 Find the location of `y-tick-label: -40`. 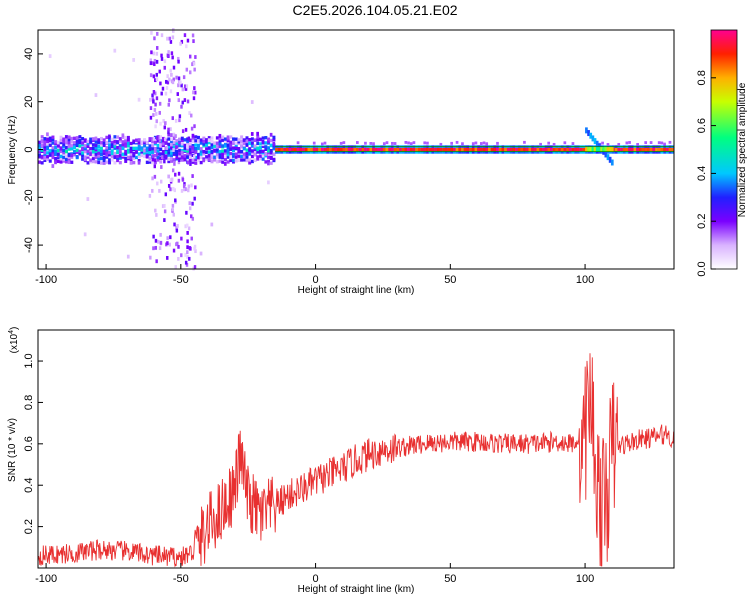

y-tick-label: -40 is located at coordinates (29, 245).